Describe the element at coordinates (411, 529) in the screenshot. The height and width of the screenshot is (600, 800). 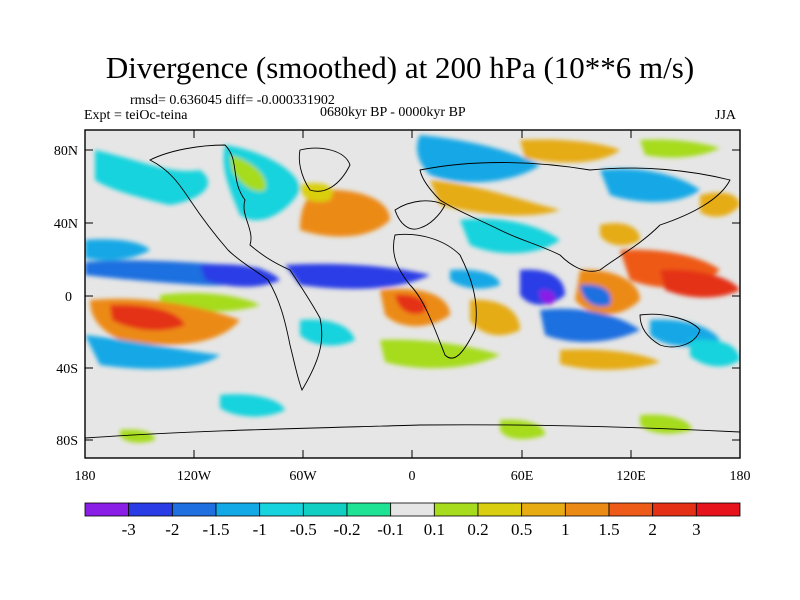
I see `colorbar-labels: -3 -2 -1.5 -1 -0.5 -0.2 -0.1 0.1 0.2 0.5 1 1.5 2 3` at that location.